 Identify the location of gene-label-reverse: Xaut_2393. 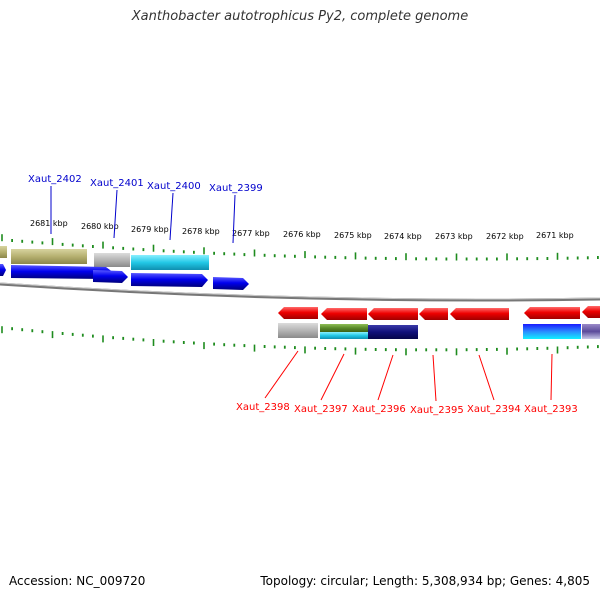
(551, 409).